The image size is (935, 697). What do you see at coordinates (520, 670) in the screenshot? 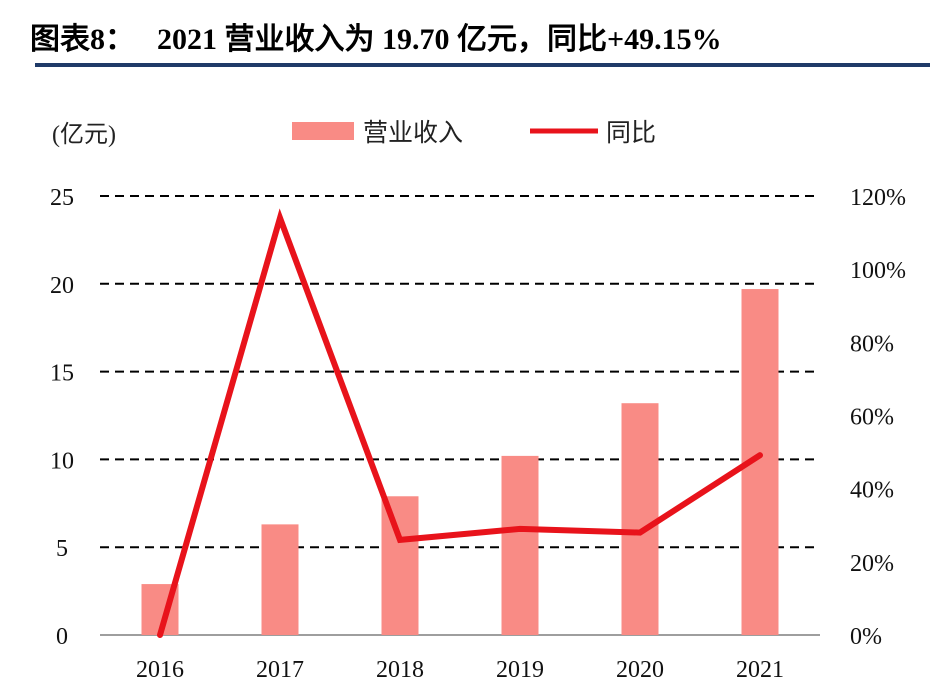
I see `x-tick-label: 2019` at bounding box center [520, 670].